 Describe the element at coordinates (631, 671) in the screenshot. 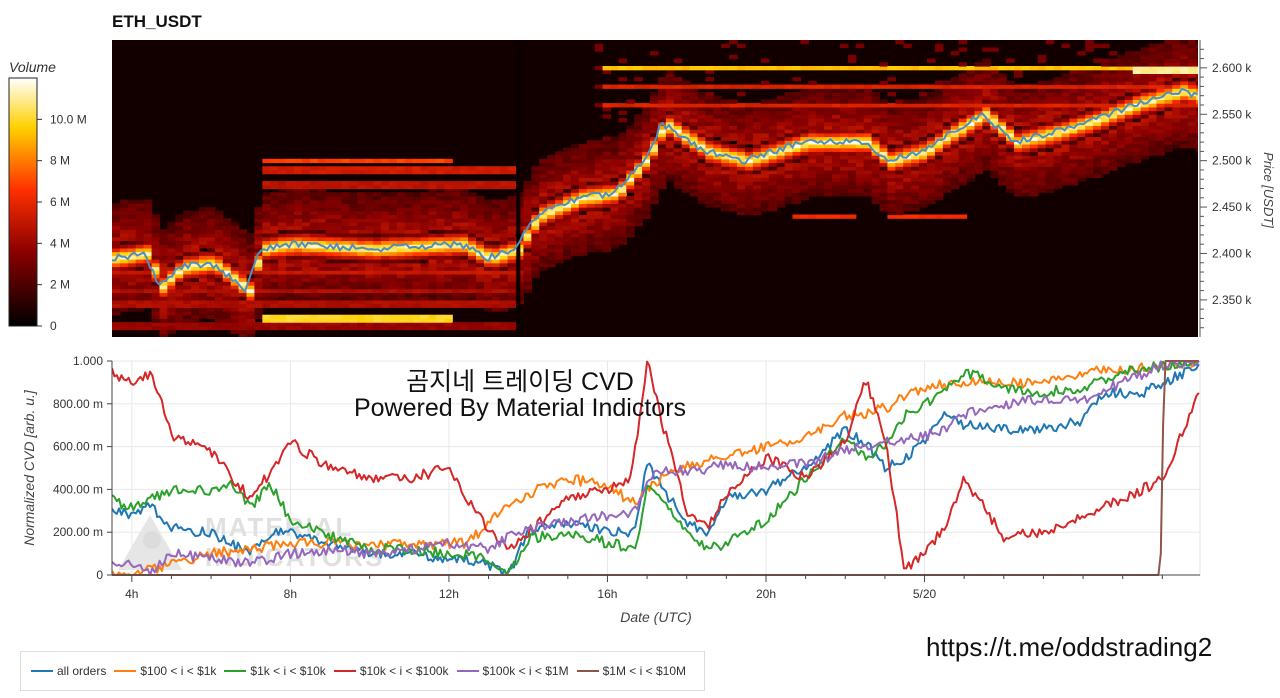

I see `legend-item: $1M < i < $10M` at that location.